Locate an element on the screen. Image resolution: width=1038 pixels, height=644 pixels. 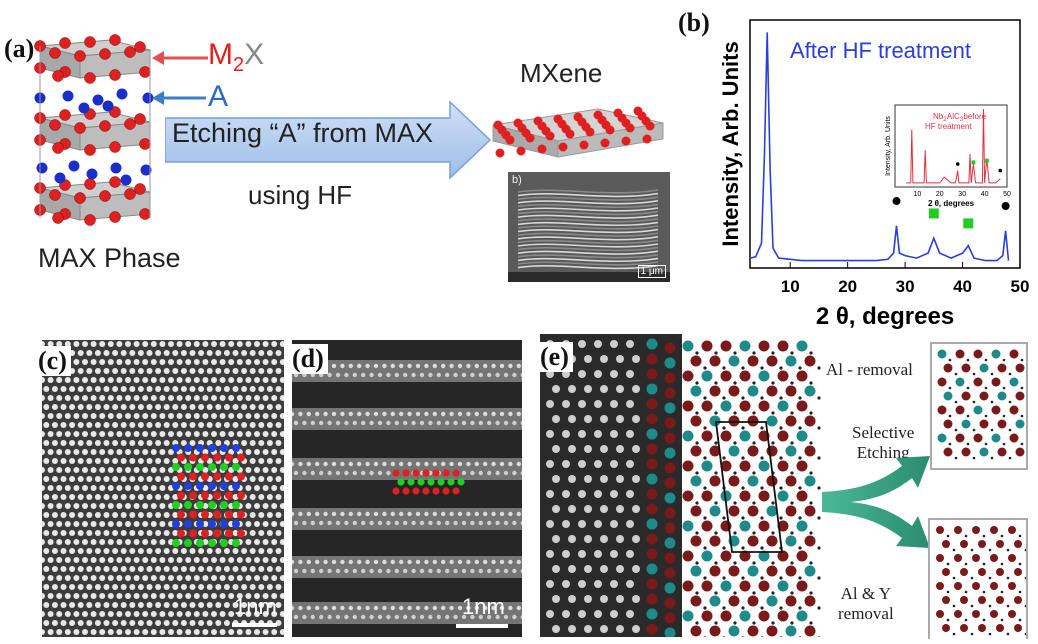
sem-tag: b) is located at coordinates (517, 180).